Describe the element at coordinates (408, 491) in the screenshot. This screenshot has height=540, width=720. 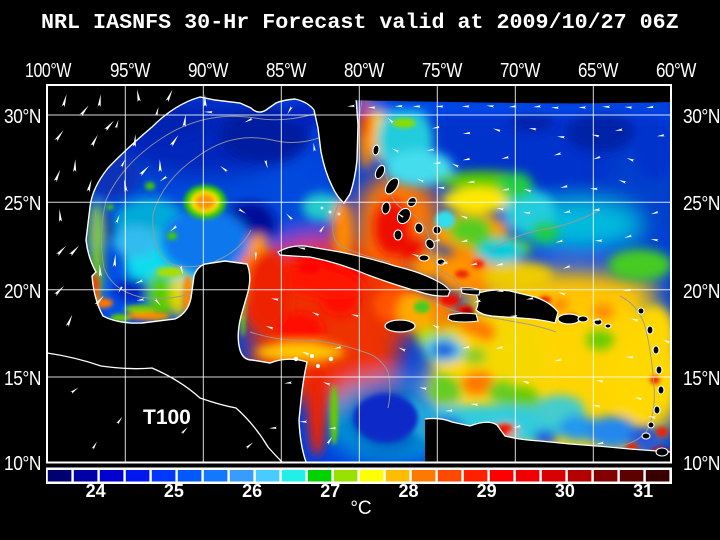
I see `svg-text: 28` at that location.